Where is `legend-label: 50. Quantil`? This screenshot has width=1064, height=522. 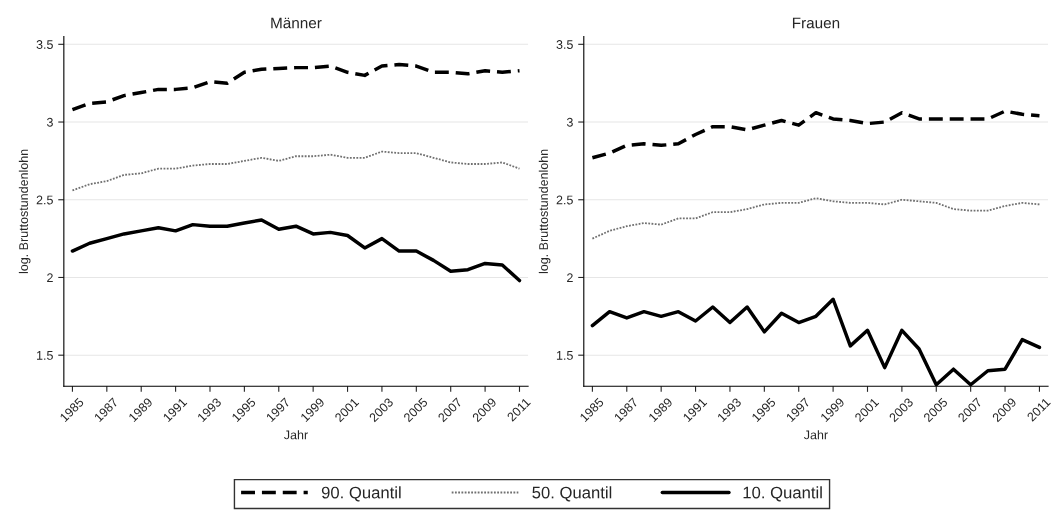 legend-label: 50. Quantil is located at coordinates (572, 494).